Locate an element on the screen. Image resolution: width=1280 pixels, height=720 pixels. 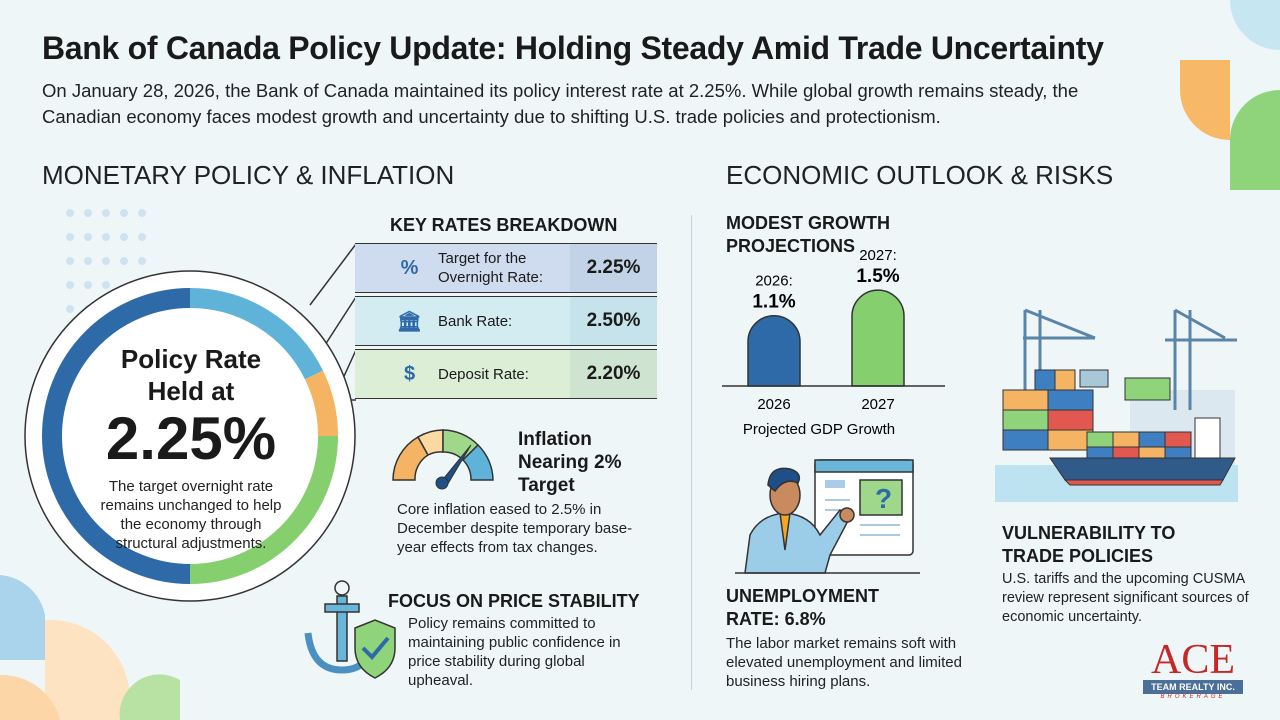
bar-2026 is located at coordinates (774, 350).